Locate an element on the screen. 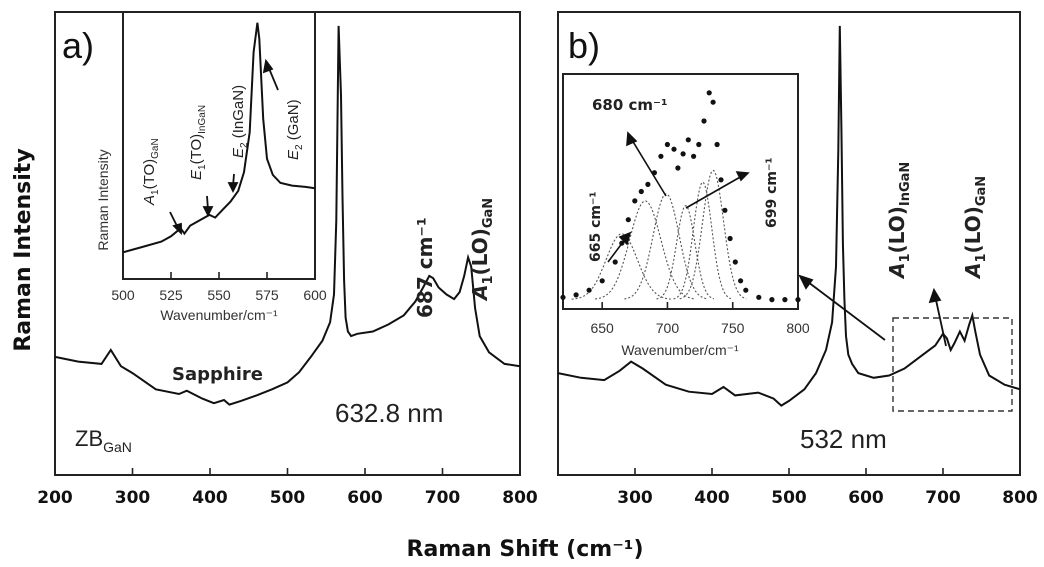 The height and width of the screenshot is (567, 1044). peak-687-label: 687 cm⁻¹ is located at coordinates (425, 267).